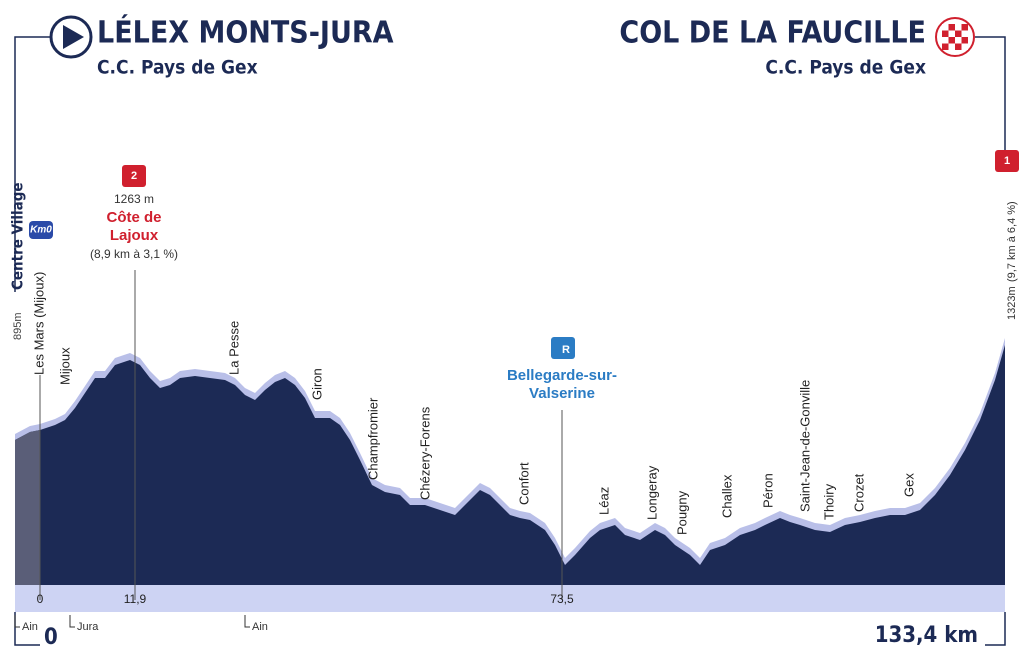  I want to click on start-location: Centre Village, so click(18, 236).